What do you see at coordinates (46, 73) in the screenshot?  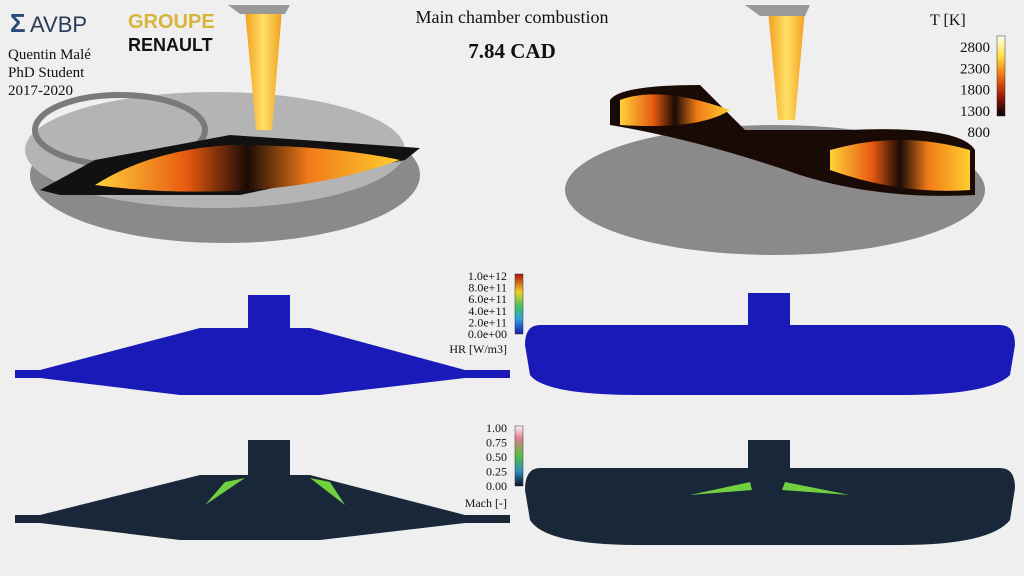 I see `role: PhD Student` at bounding box center [46, 73].